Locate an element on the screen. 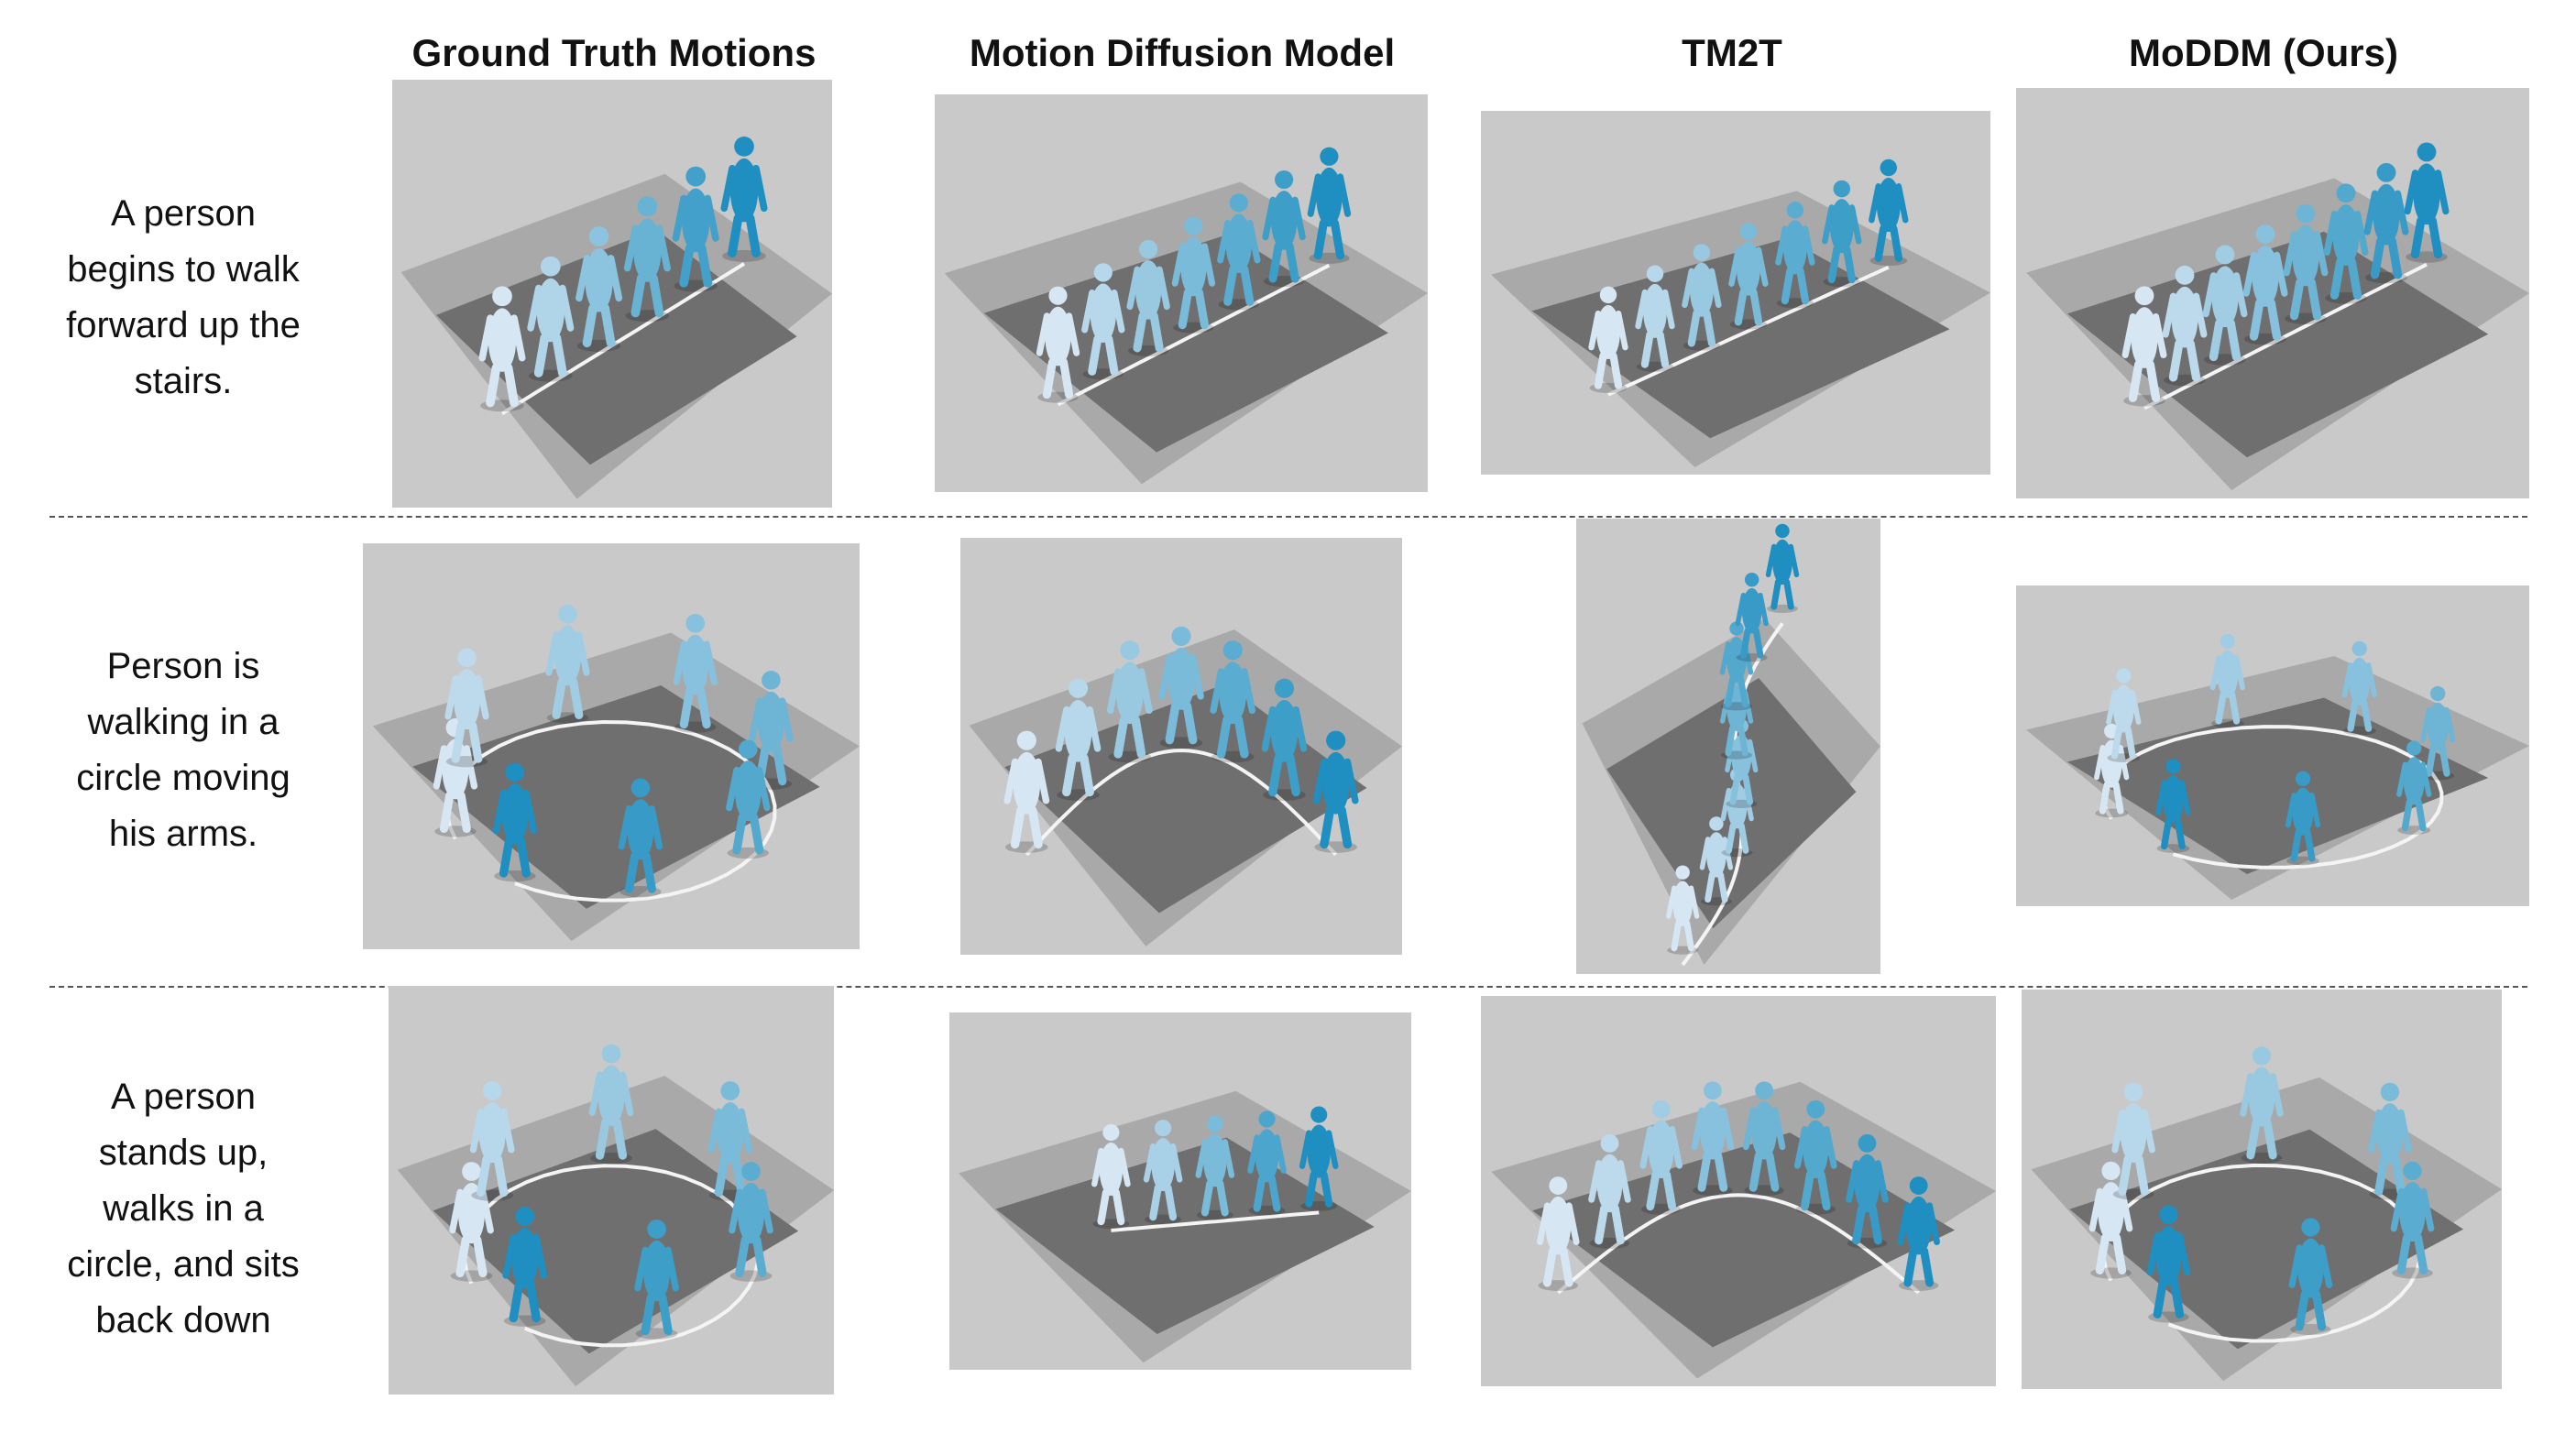  panel-row3-tm2t is located at coordinates (1738, 1191).